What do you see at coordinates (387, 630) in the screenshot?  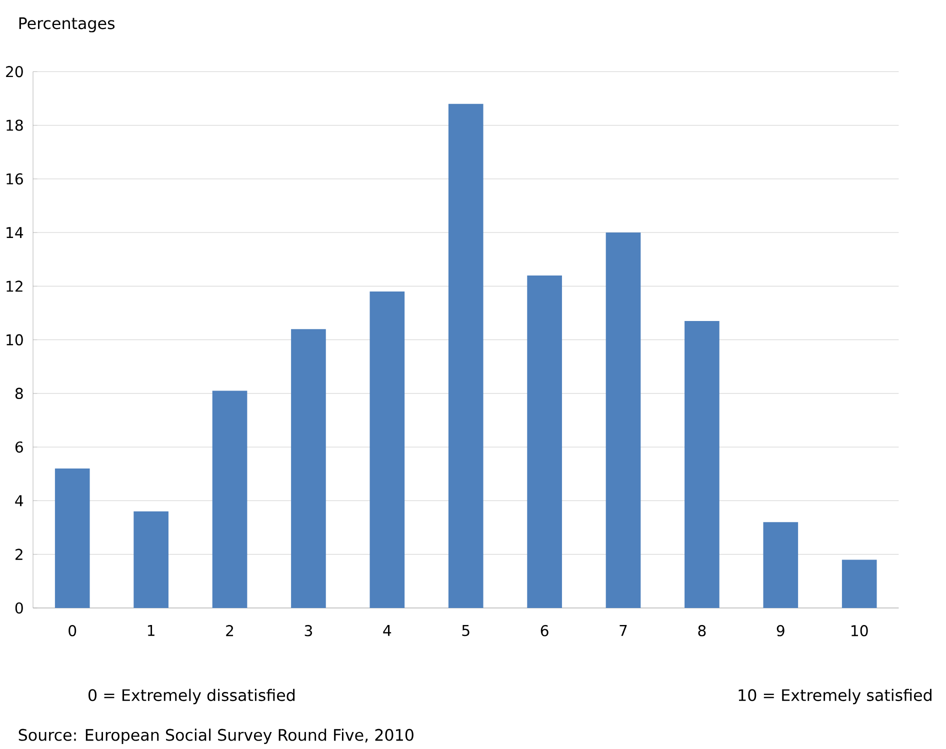 I see `x-tick-label: 4` at bounding box center [387, 630].